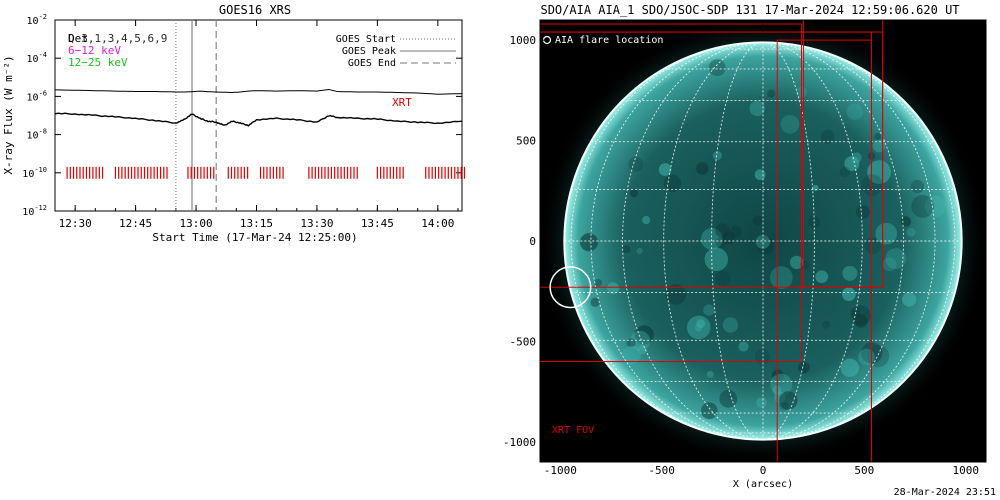 The height and width of the screenshot is (500, 1000). I want to click on xrt-fov-box, so click(824, 250).